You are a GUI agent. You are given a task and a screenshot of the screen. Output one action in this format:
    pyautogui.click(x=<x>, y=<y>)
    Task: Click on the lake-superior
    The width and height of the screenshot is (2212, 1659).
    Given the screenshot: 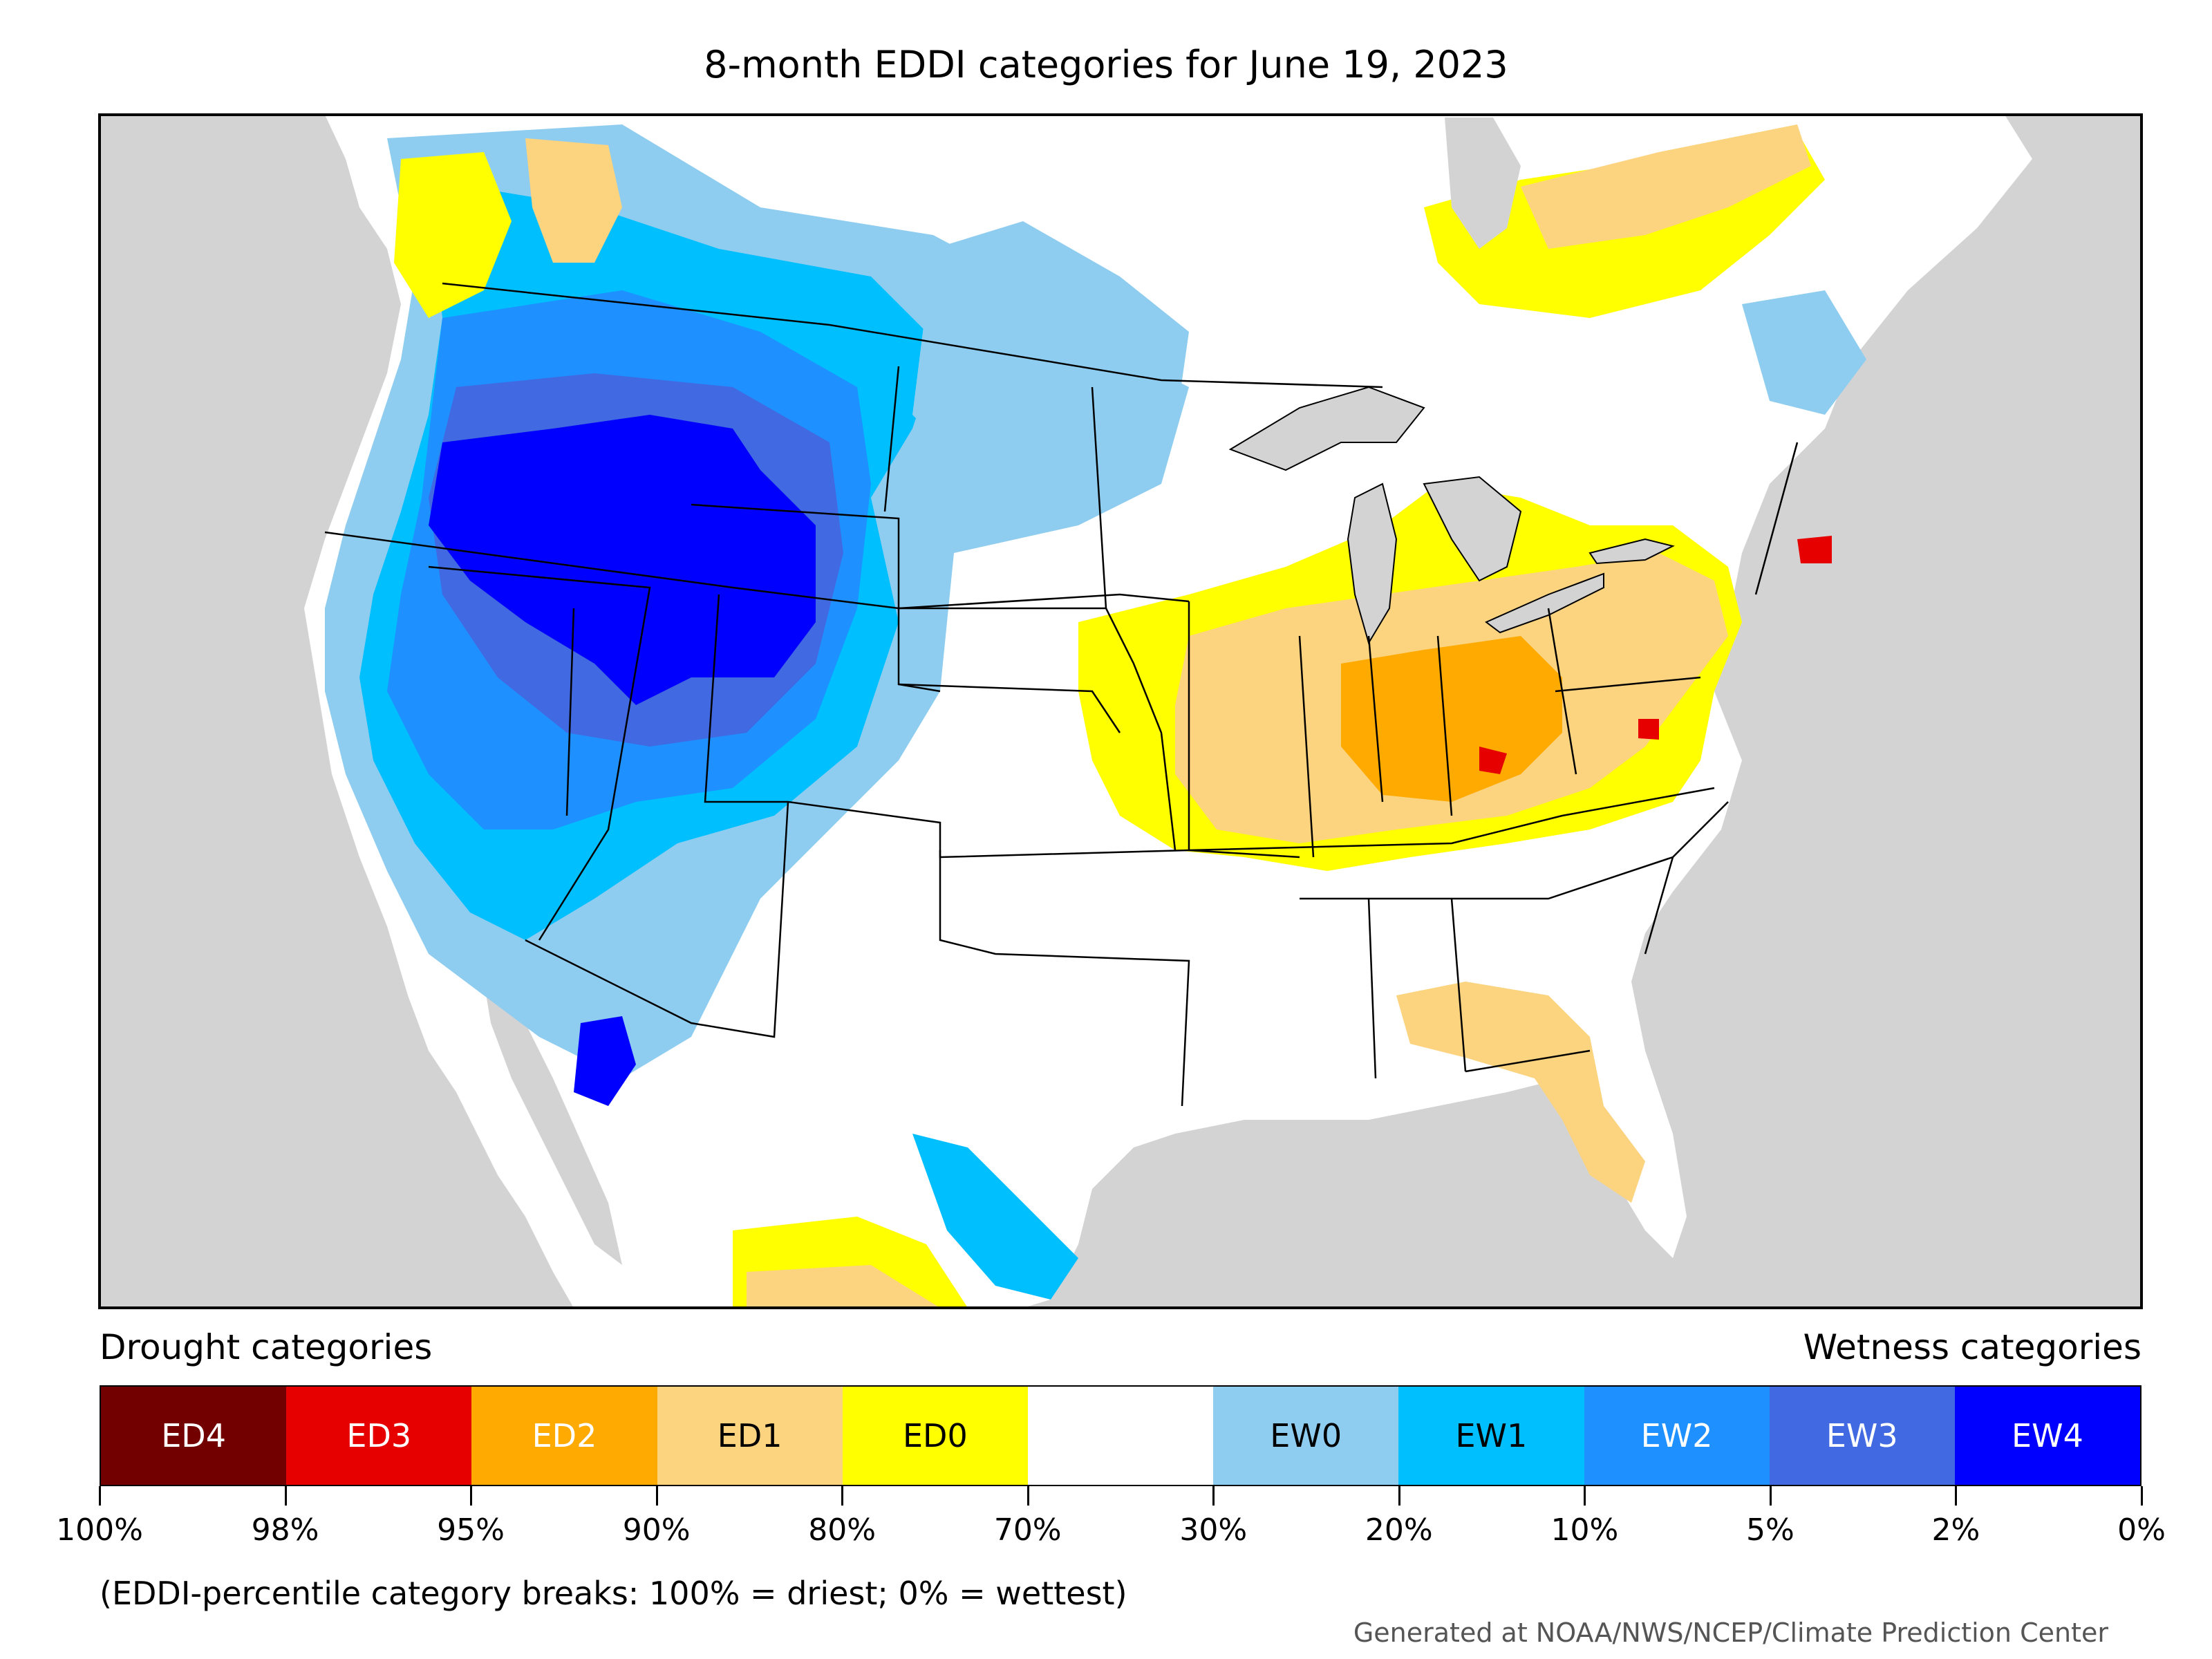 What is the action you would take?
    pyautogui.click(x=1326, y=428)
    